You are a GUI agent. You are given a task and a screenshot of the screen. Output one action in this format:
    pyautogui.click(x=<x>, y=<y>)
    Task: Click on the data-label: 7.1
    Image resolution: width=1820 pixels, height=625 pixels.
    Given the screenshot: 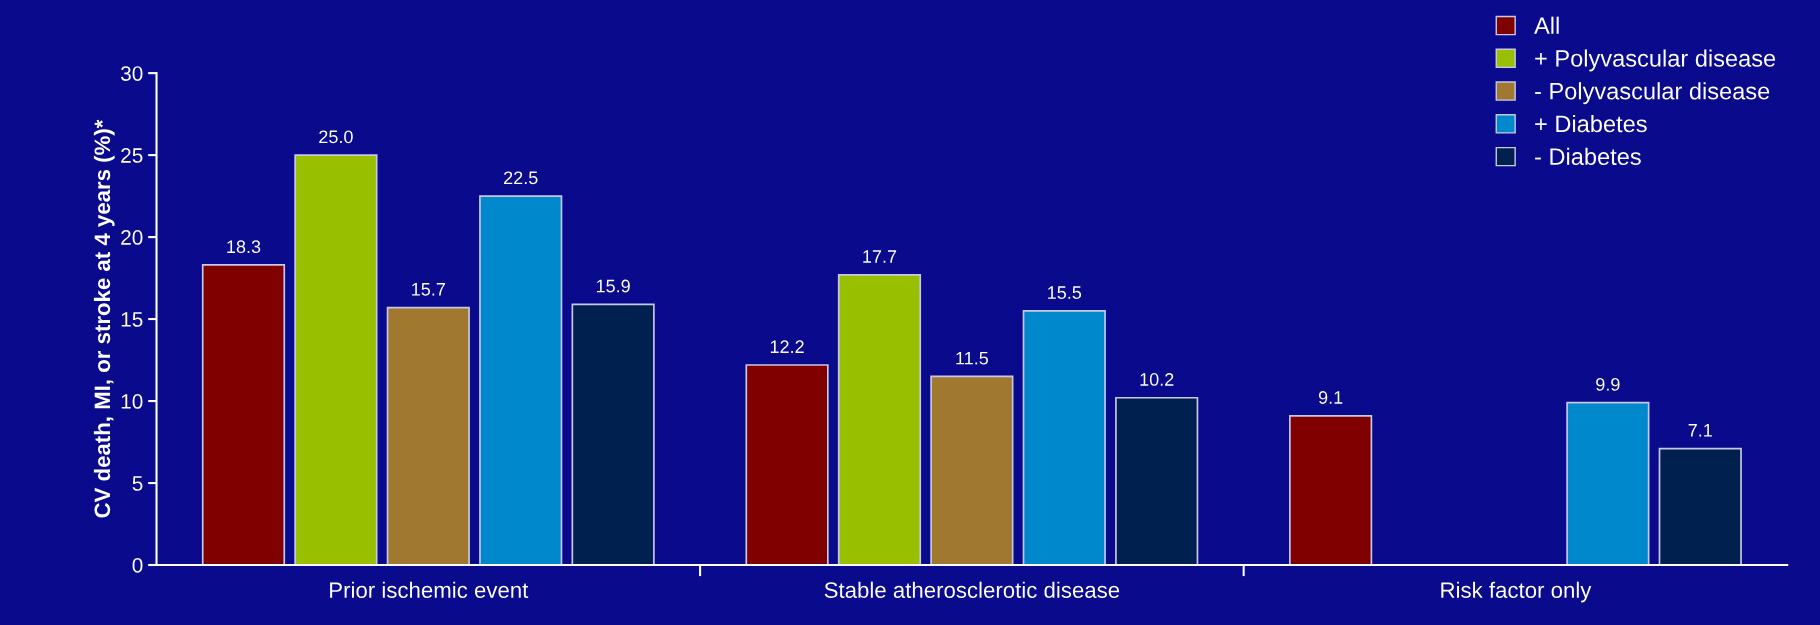 What is the action you would take?
    pyautogui.click(x=1700, y=430)
    